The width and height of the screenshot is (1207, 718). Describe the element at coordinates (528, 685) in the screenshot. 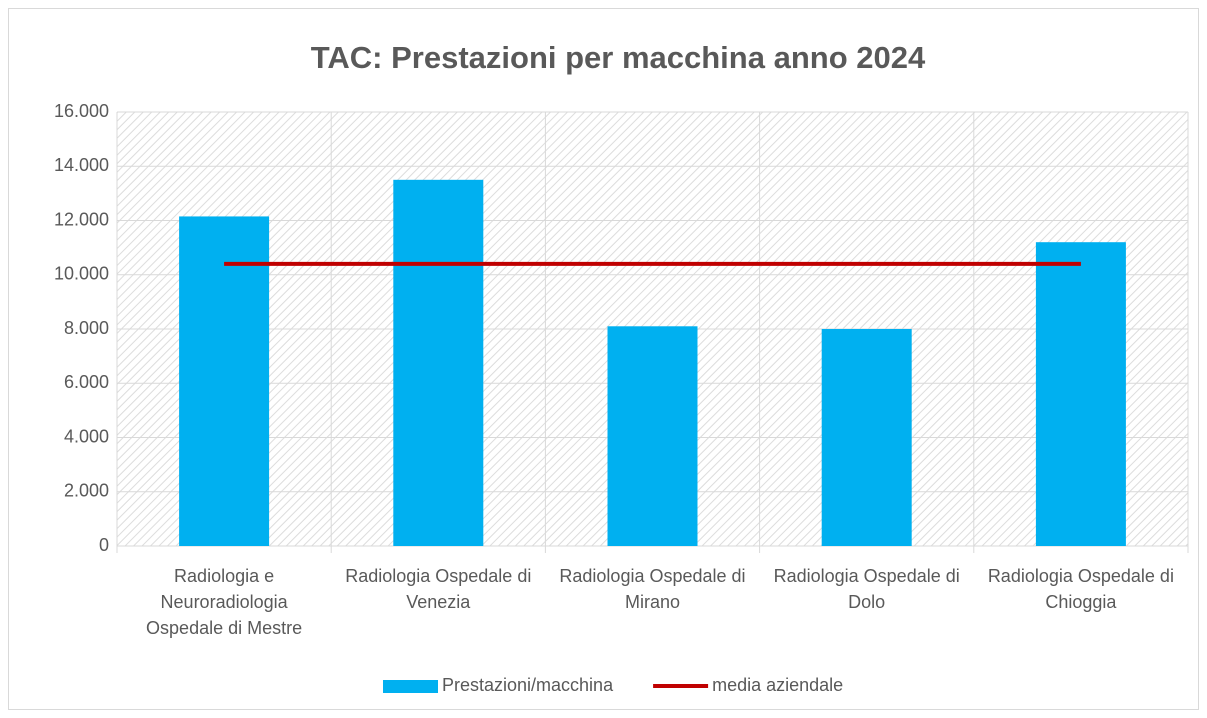

I see `legend-label: Prestazioni/macchina` at that location.